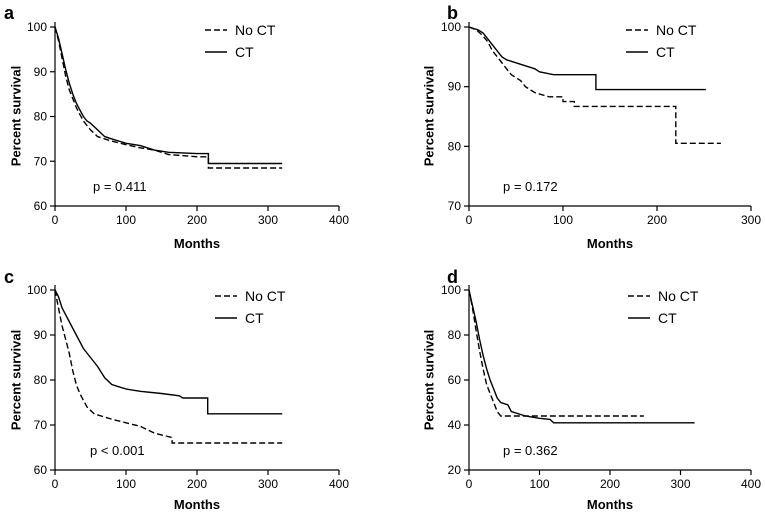  What do you see at coordinates (455, 425) in the screenshot?
I see `y-tick-label: 40` at bounding box center [455, 425].